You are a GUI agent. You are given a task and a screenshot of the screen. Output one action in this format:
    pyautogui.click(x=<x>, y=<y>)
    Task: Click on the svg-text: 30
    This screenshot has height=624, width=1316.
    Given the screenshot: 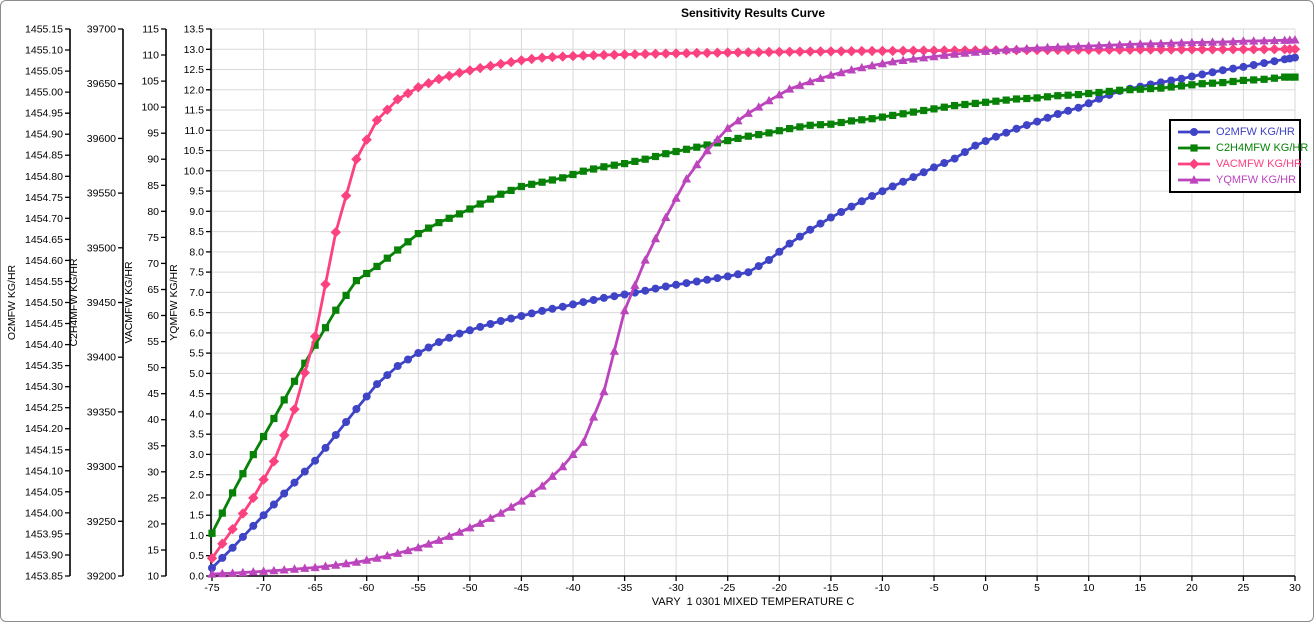 What is the action you would take?
    pyautogui.click(x=153, y=472)
    